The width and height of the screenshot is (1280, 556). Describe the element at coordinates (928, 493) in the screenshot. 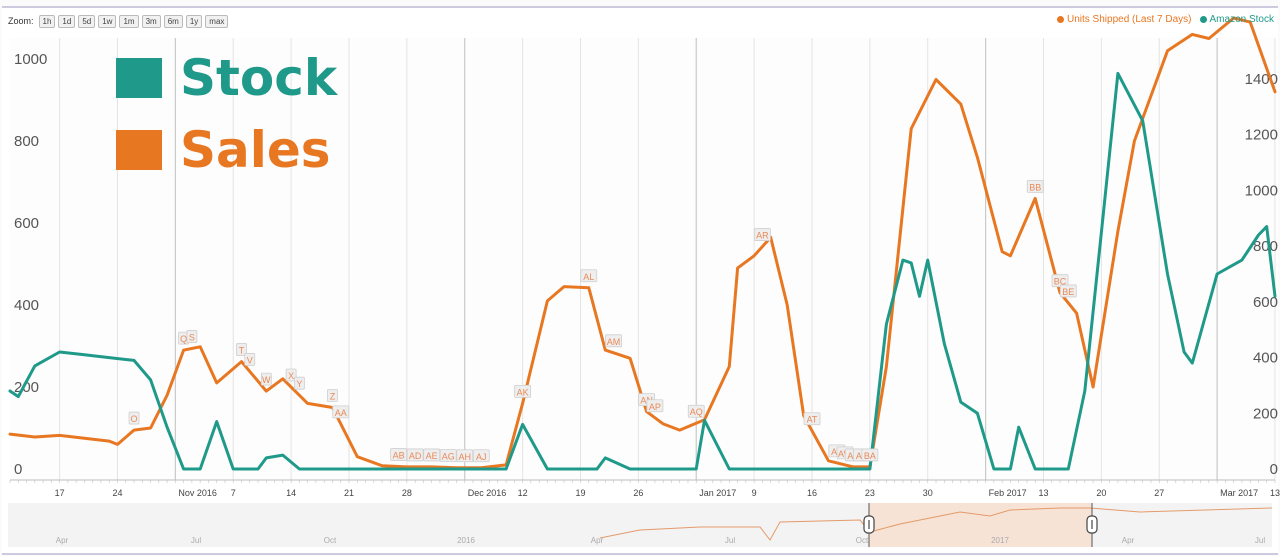

I see `x-tick-label: 30` at that location.